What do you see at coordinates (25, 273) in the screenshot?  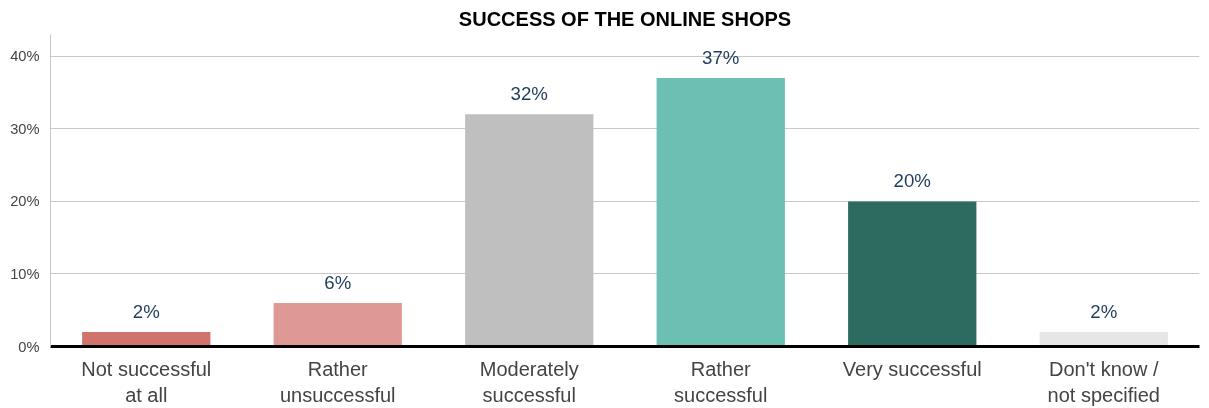 I see `y-tick-label: 10%` at bounding box center [25, 273].